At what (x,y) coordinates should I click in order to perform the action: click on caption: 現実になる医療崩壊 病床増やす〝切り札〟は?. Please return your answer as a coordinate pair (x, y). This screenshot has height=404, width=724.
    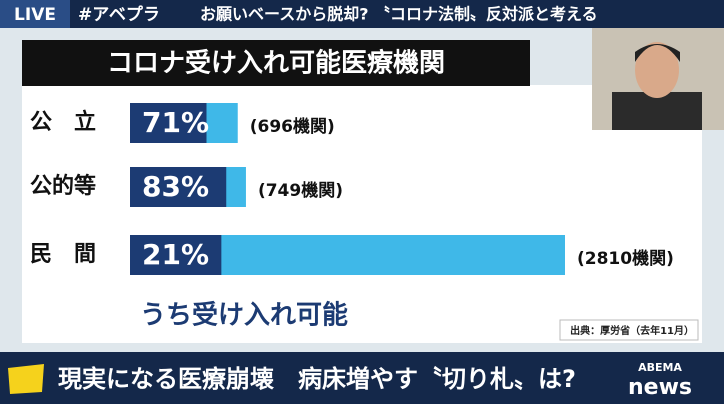
    Looking at the image, I should click on (317, 379).